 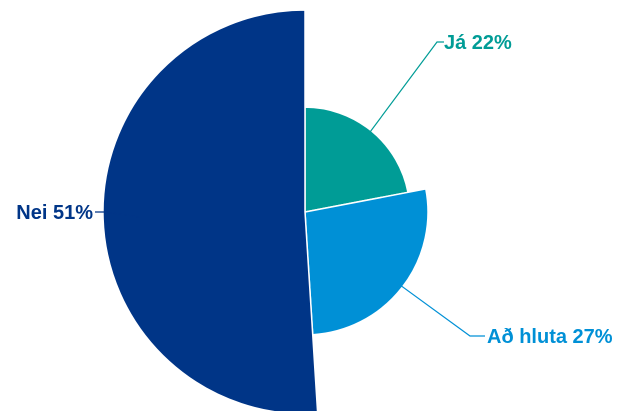 What do you see at coordinates (478, 43) in the screenshot?
I see `data-label-já: Já 22%` at bounding box center [478, 43].